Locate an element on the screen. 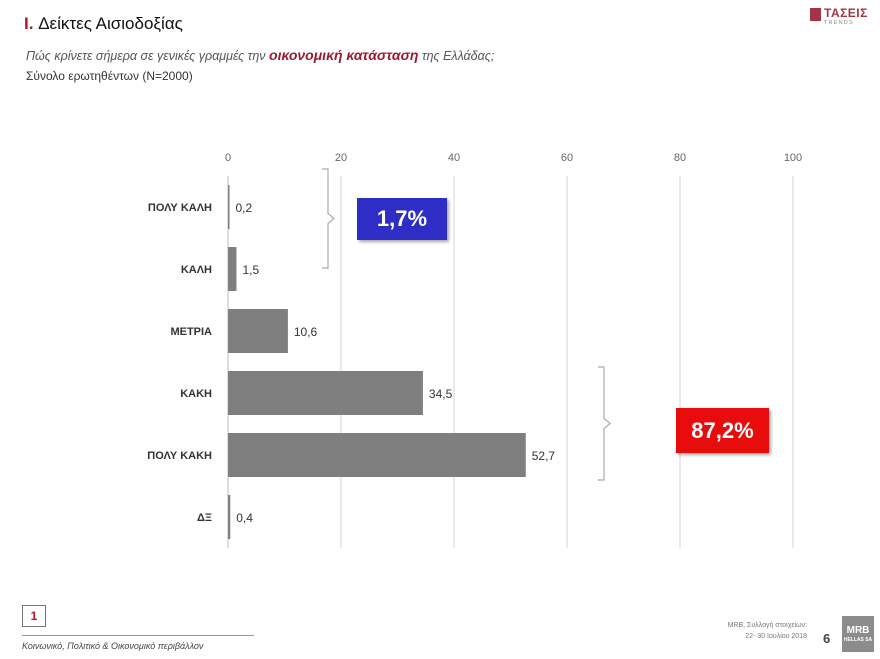 The height and width of the screenshot is (659, 880). category-label: ΚΑΛΗ is located at coordinates (196, 270).